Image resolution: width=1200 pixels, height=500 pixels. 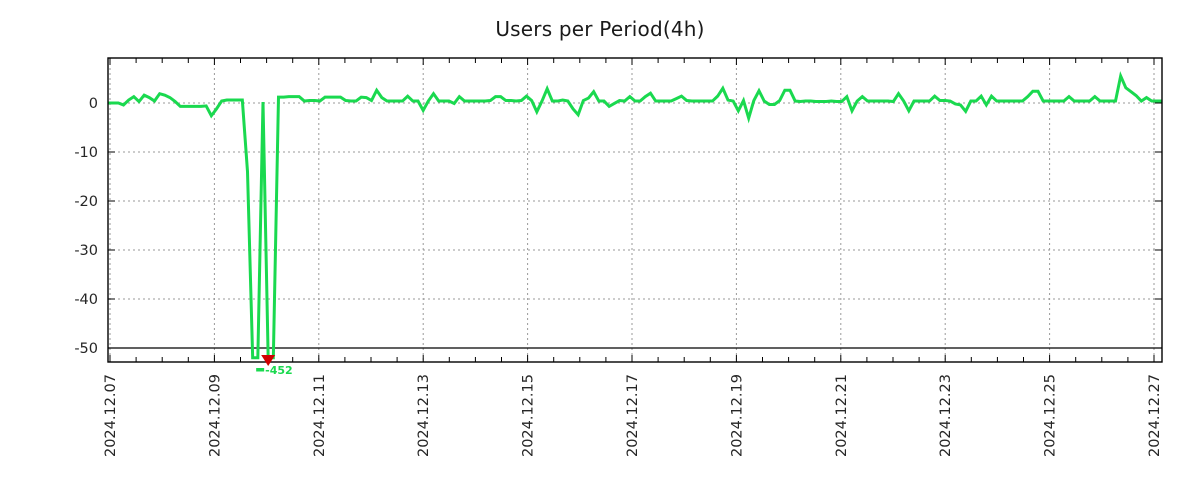 I want to click on annotation-dash, so click(x=260, y=370).